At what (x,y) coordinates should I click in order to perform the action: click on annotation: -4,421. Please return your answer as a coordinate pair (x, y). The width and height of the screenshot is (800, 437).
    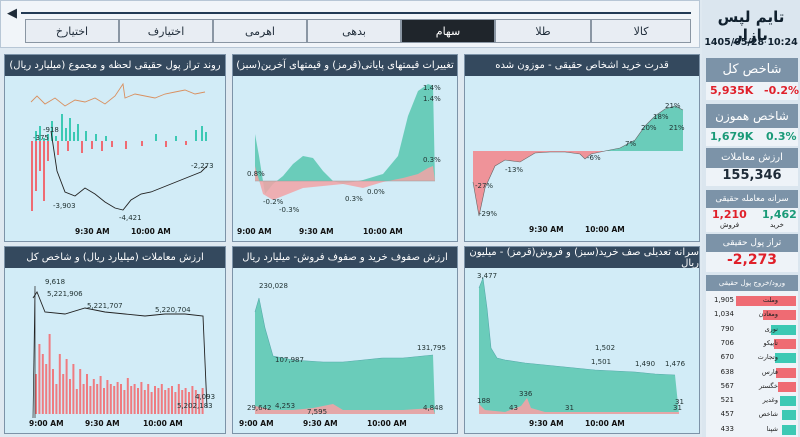
    Looking at the image, I should click on (130, 218).